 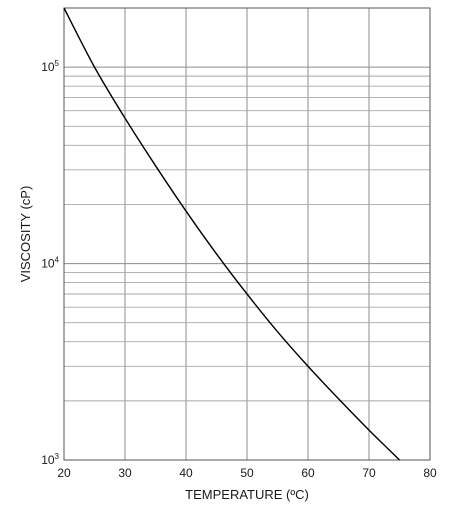 I want to click on x-axis-ticks: 20 30 40 50 60 70 80, so click(x=247, y=473).